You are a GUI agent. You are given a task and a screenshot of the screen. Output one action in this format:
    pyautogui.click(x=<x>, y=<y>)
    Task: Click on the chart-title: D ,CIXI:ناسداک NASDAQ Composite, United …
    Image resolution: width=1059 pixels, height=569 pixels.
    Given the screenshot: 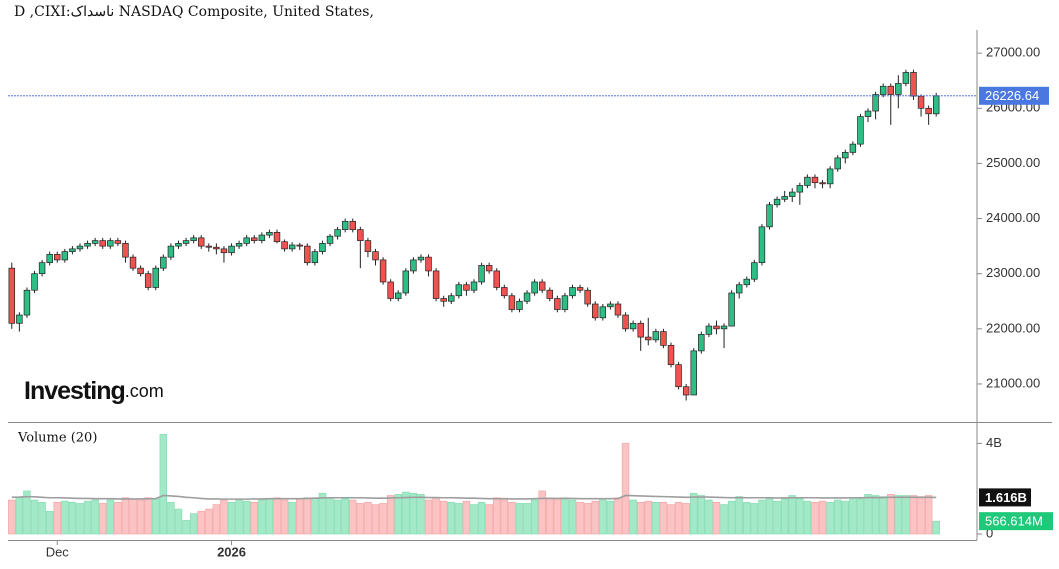 What is the action you would take?
    pyautogui.click(x=194, y=12)
    